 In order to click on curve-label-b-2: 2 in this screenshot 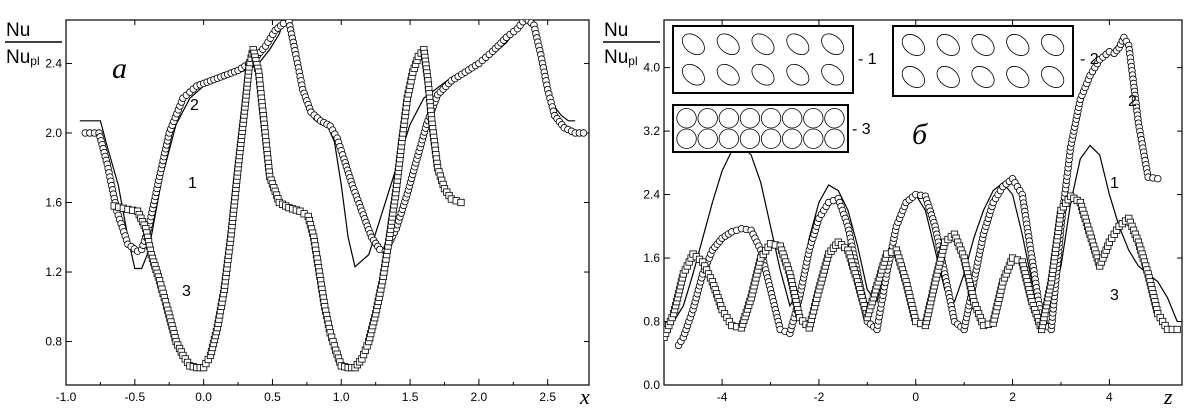, I will do `click(1132, 101)`.